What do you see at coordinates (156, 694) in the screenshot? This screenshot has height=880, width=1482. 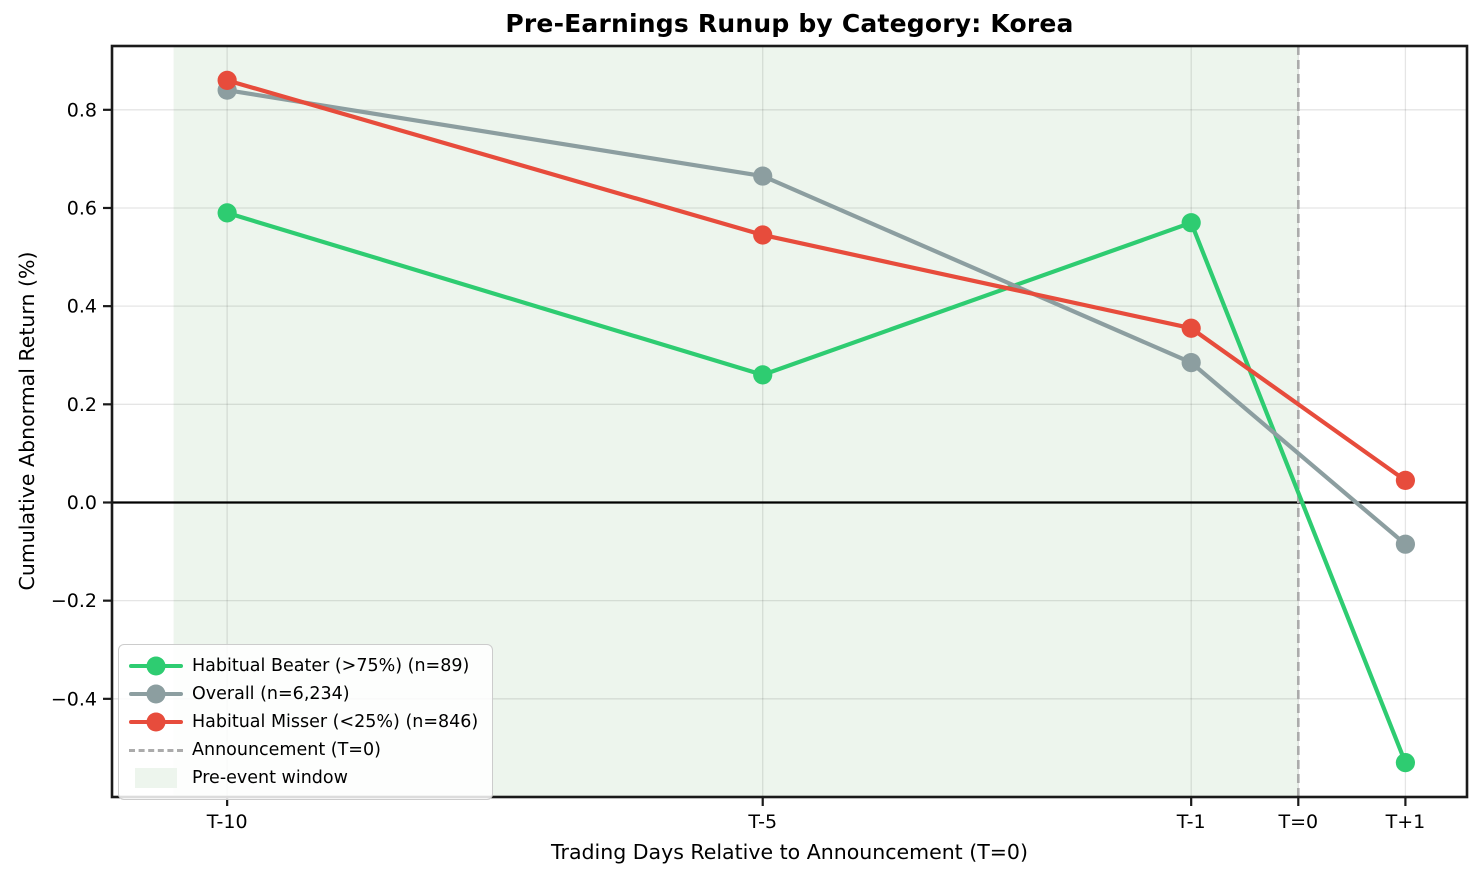 I see `line-marker-swatch-gray` at bounding box center [156, 694].